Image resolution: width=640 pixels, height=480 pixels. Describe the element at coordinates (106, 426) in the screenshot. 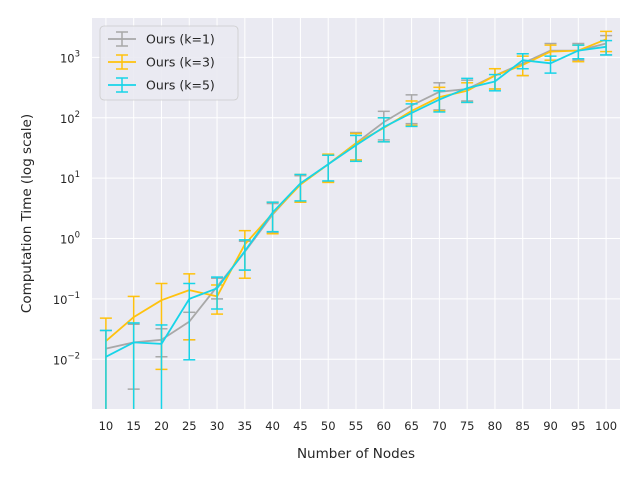

I see `x-tick-label: 10` at that location.